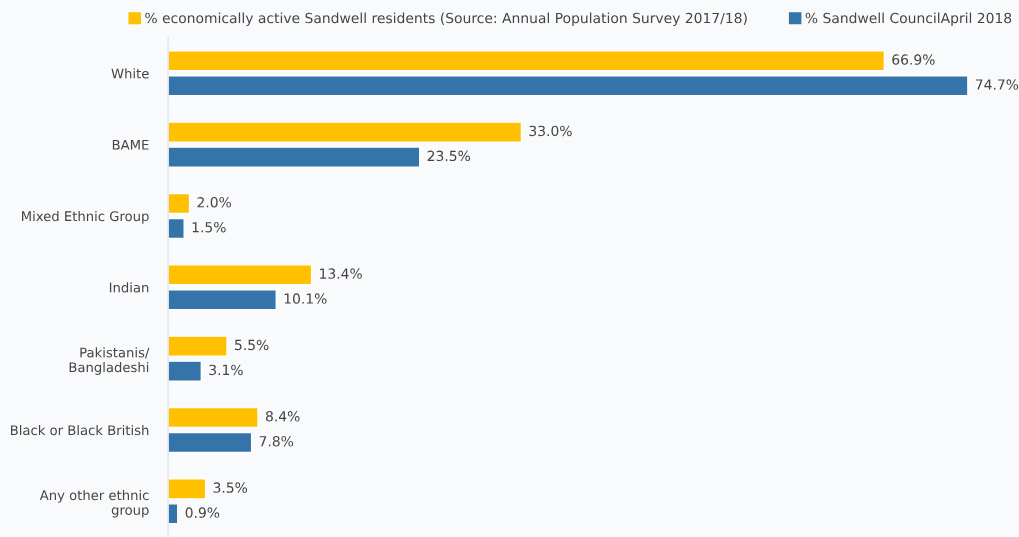 This screenshot has width=1019, height=537. I want to click on data-label: 13.4%, so click(341, 273).